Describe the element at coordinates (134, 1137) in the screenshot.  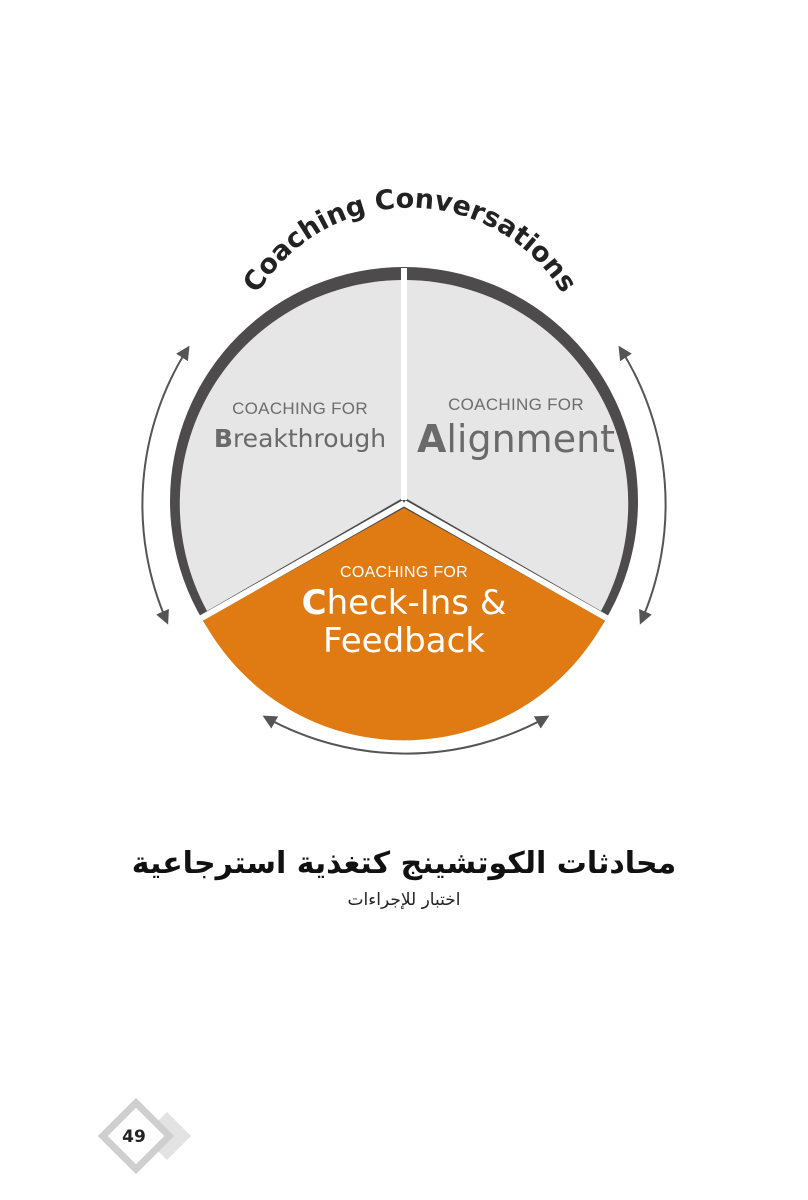
I see `page-number: 49` at that location.